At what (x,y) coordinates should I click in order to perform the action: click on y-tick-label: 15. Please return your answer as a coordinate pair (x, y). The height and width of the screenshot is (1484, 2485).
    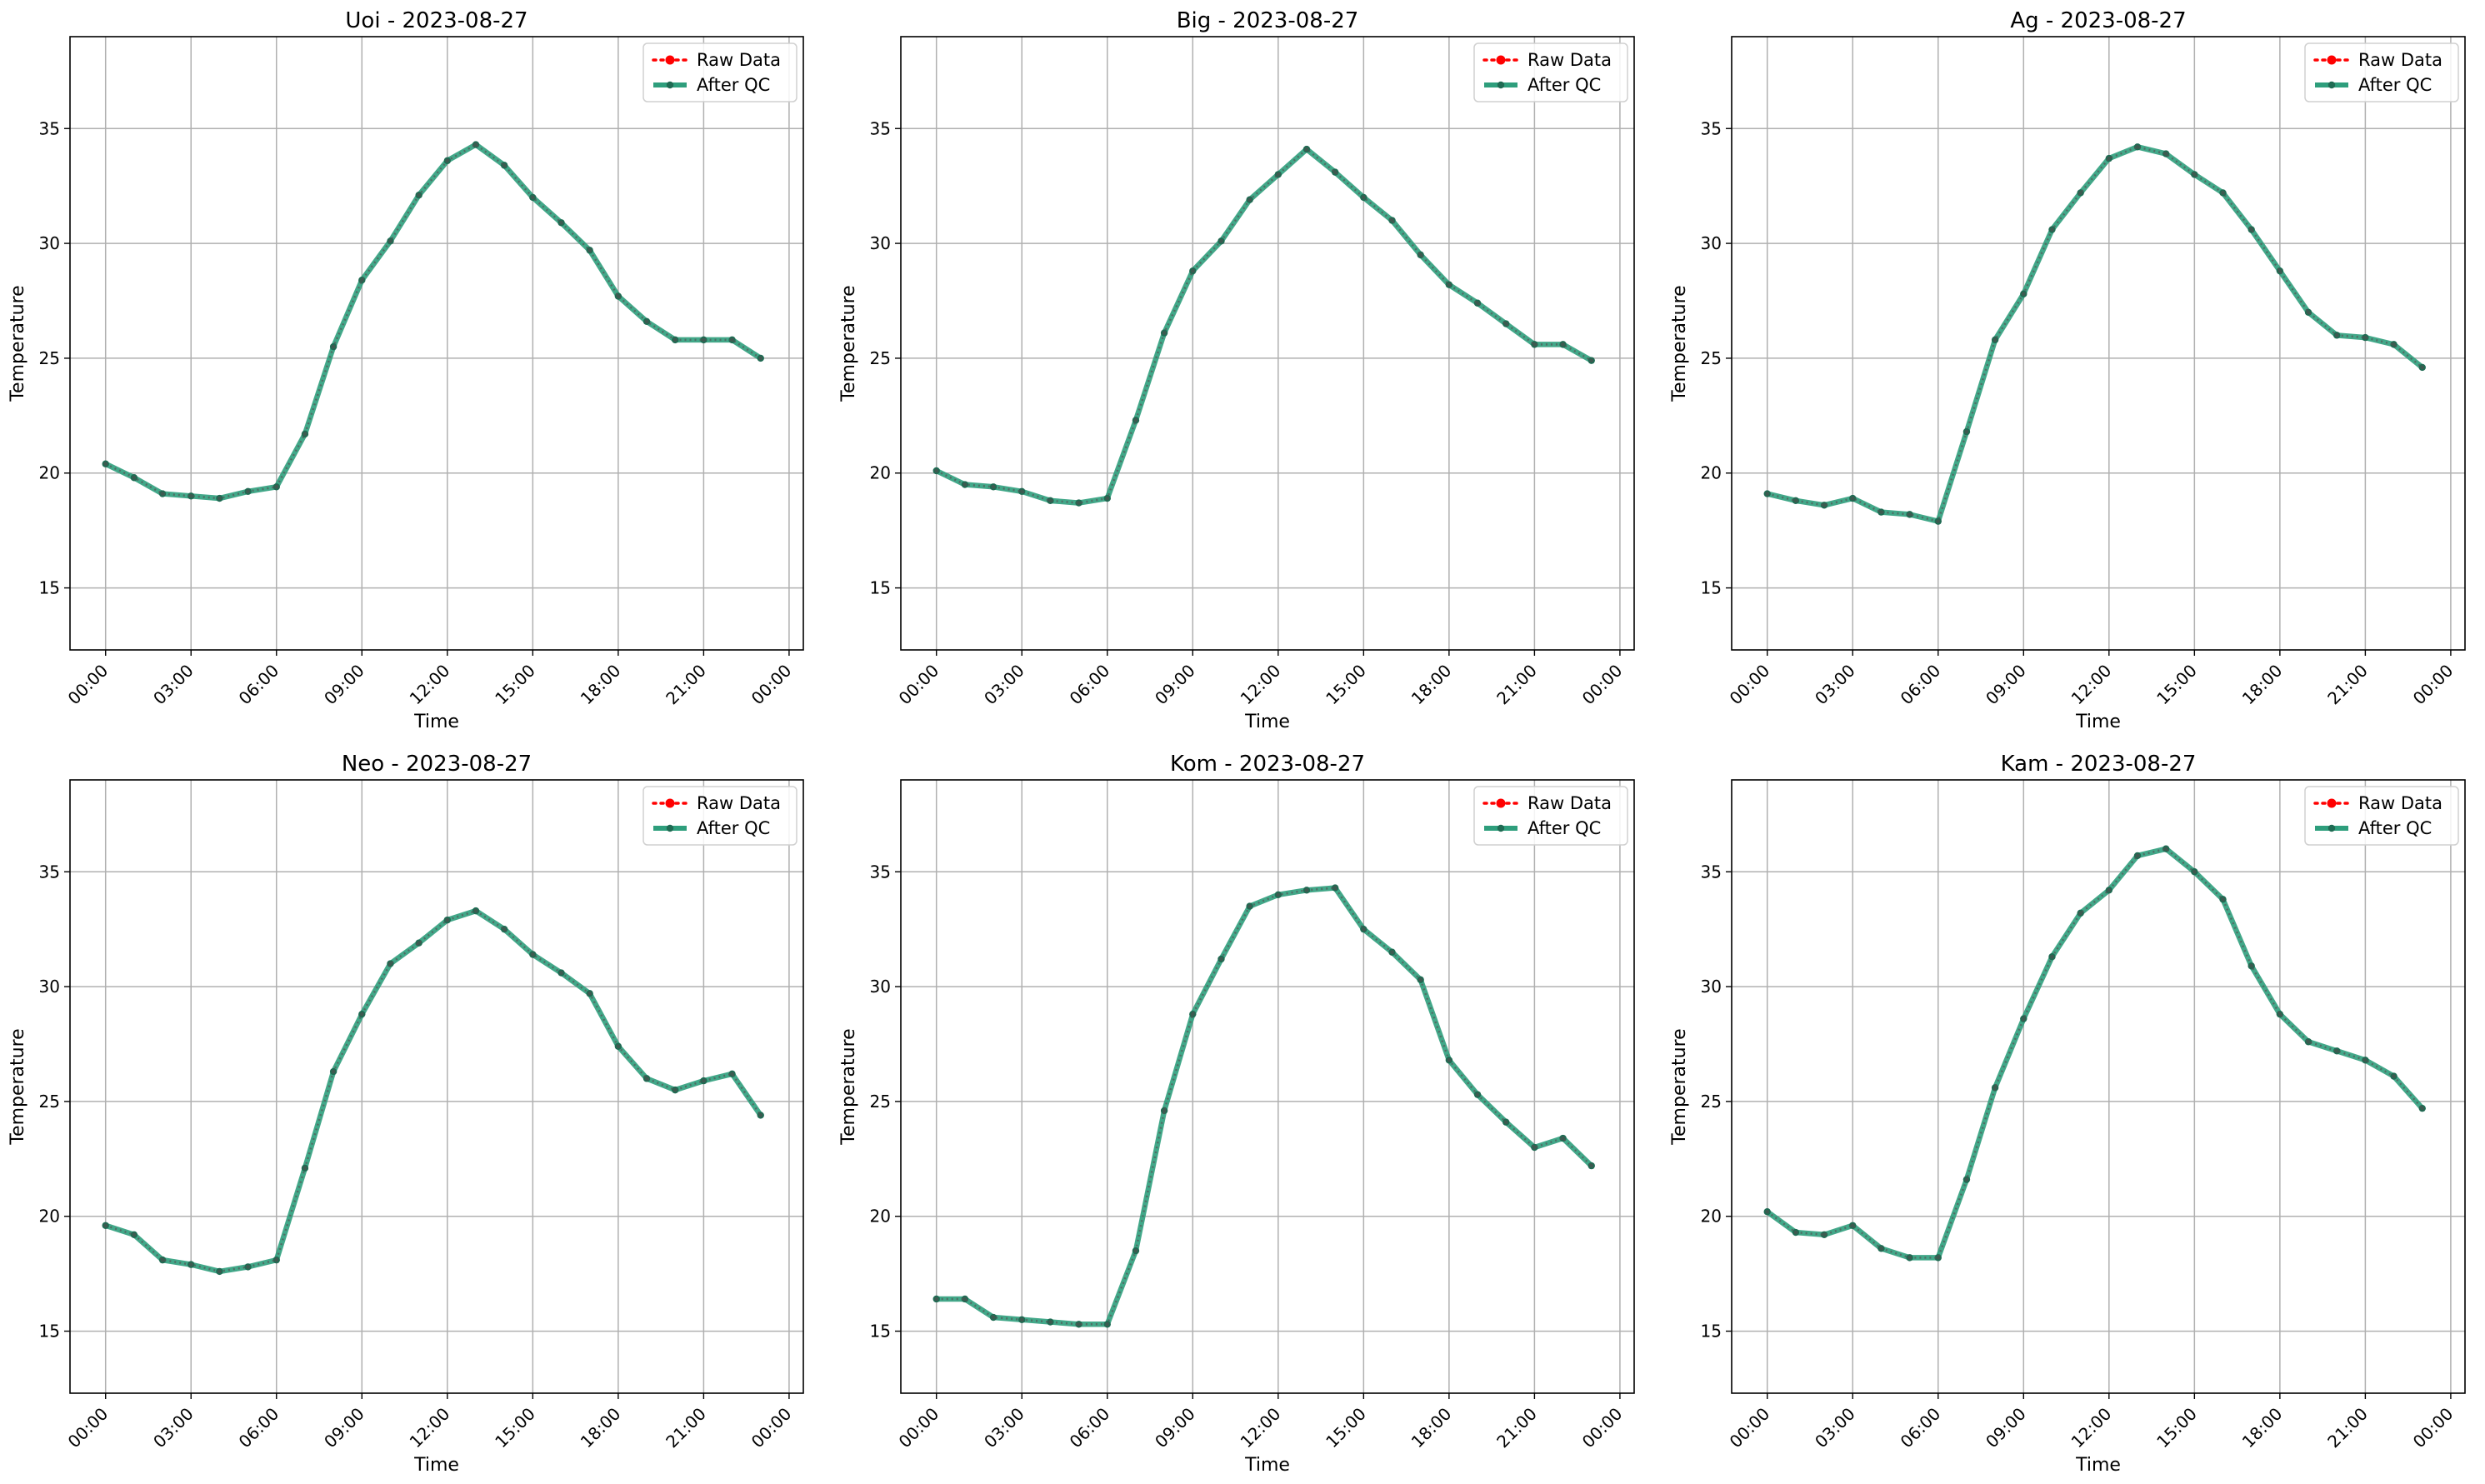
    Looking at the image, I should click on (880, 1332).